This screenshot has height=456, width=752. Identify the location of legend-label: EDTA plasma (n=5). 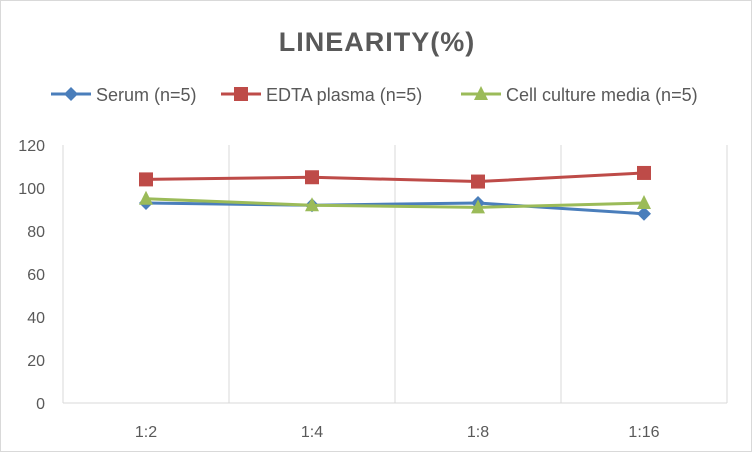
(344, 95).